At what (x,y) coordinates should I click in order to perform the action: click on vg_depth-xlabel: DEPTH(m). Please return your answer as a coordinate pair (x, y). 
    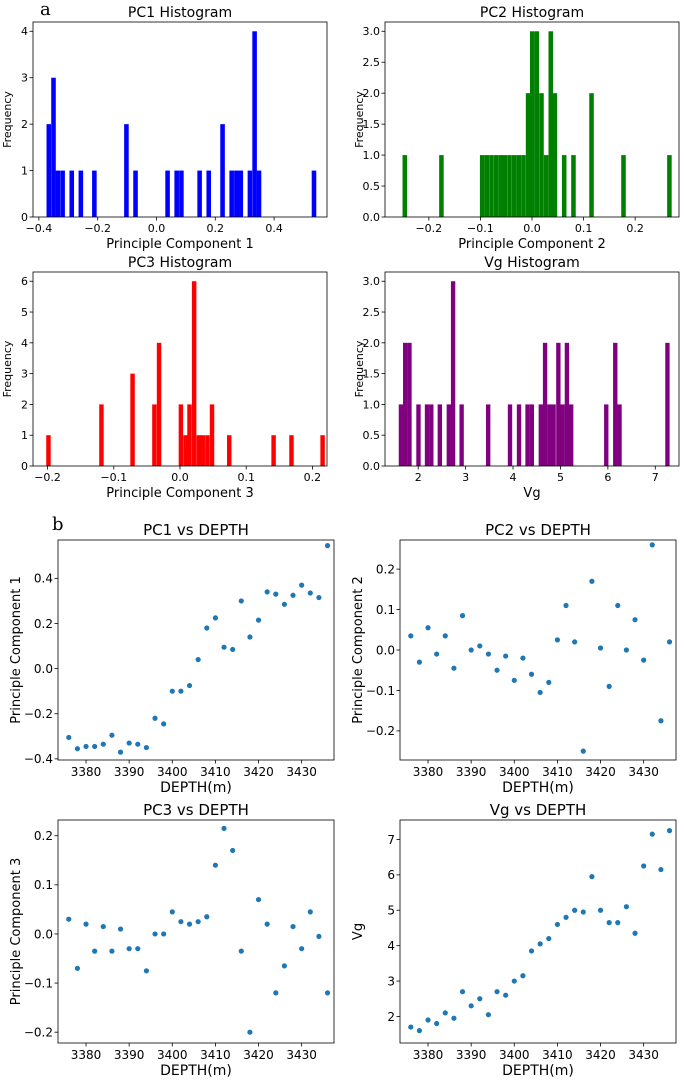
    Looking at the image, I should click on (538, 1071).